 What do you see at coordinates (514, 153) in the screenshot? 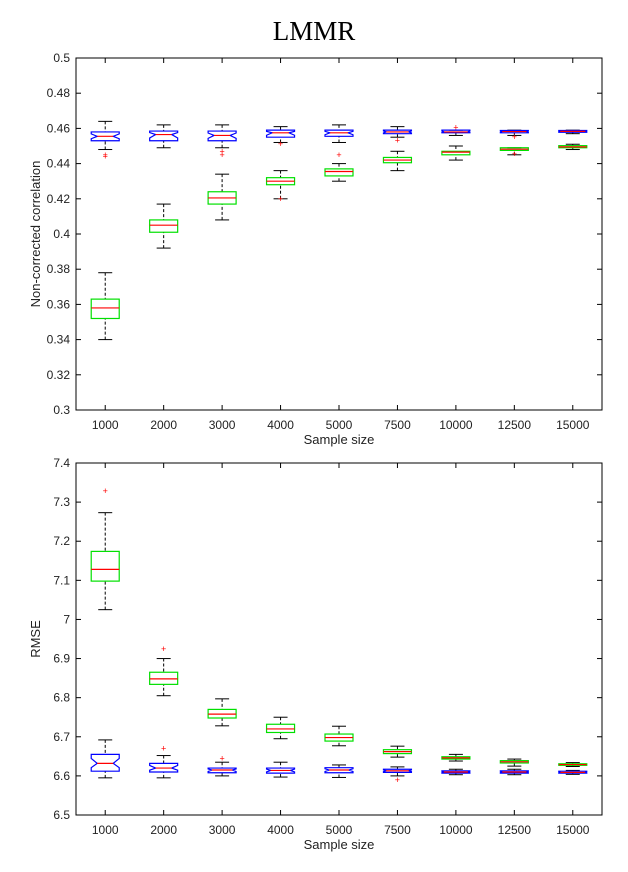
I see `boxplot-green-12500: +` at bounding box center [514, 153].